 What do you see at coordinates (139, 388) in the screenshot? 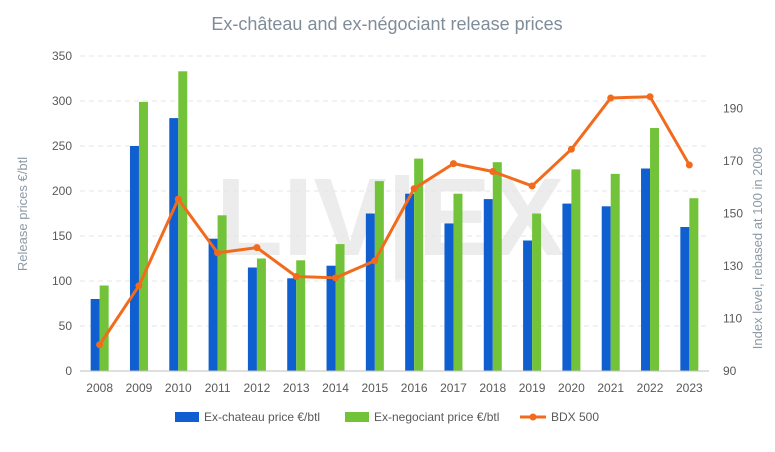
I see `x-tick-label: 2009` at bounding box center [139, 388].